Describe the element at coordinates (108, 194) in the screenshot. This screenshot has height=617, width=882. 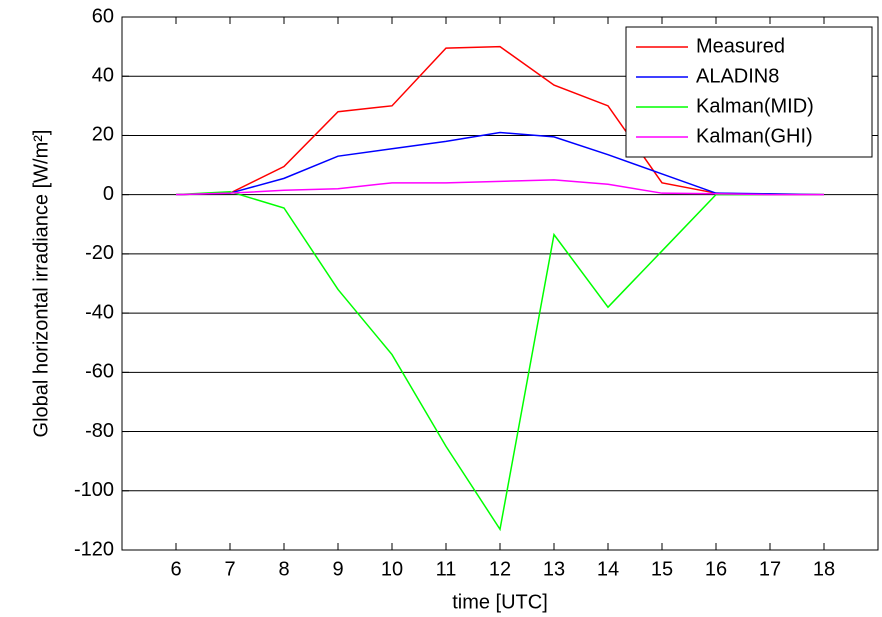
I see `y-tick-label: 0` at that location.